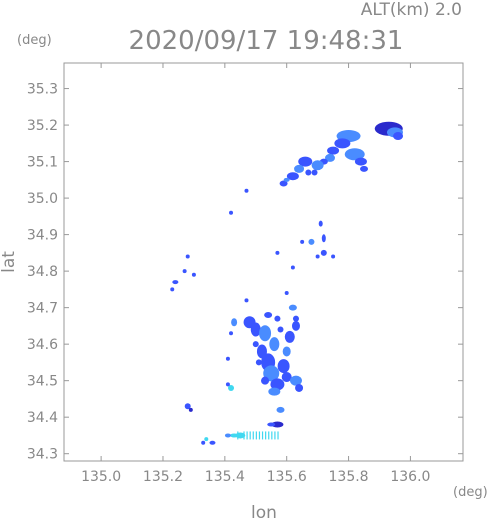  Describe the element at coordinates (42, 418) in the screenshot. I see `y-tick-label: 34.4` at that location.